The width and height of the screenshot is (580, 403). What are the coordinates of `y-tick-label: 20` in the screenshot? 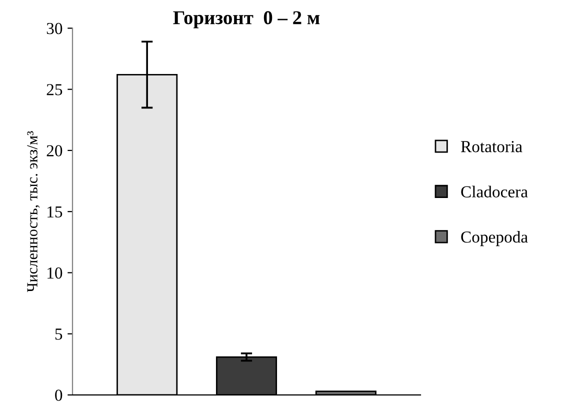 It's located at (54, 150).